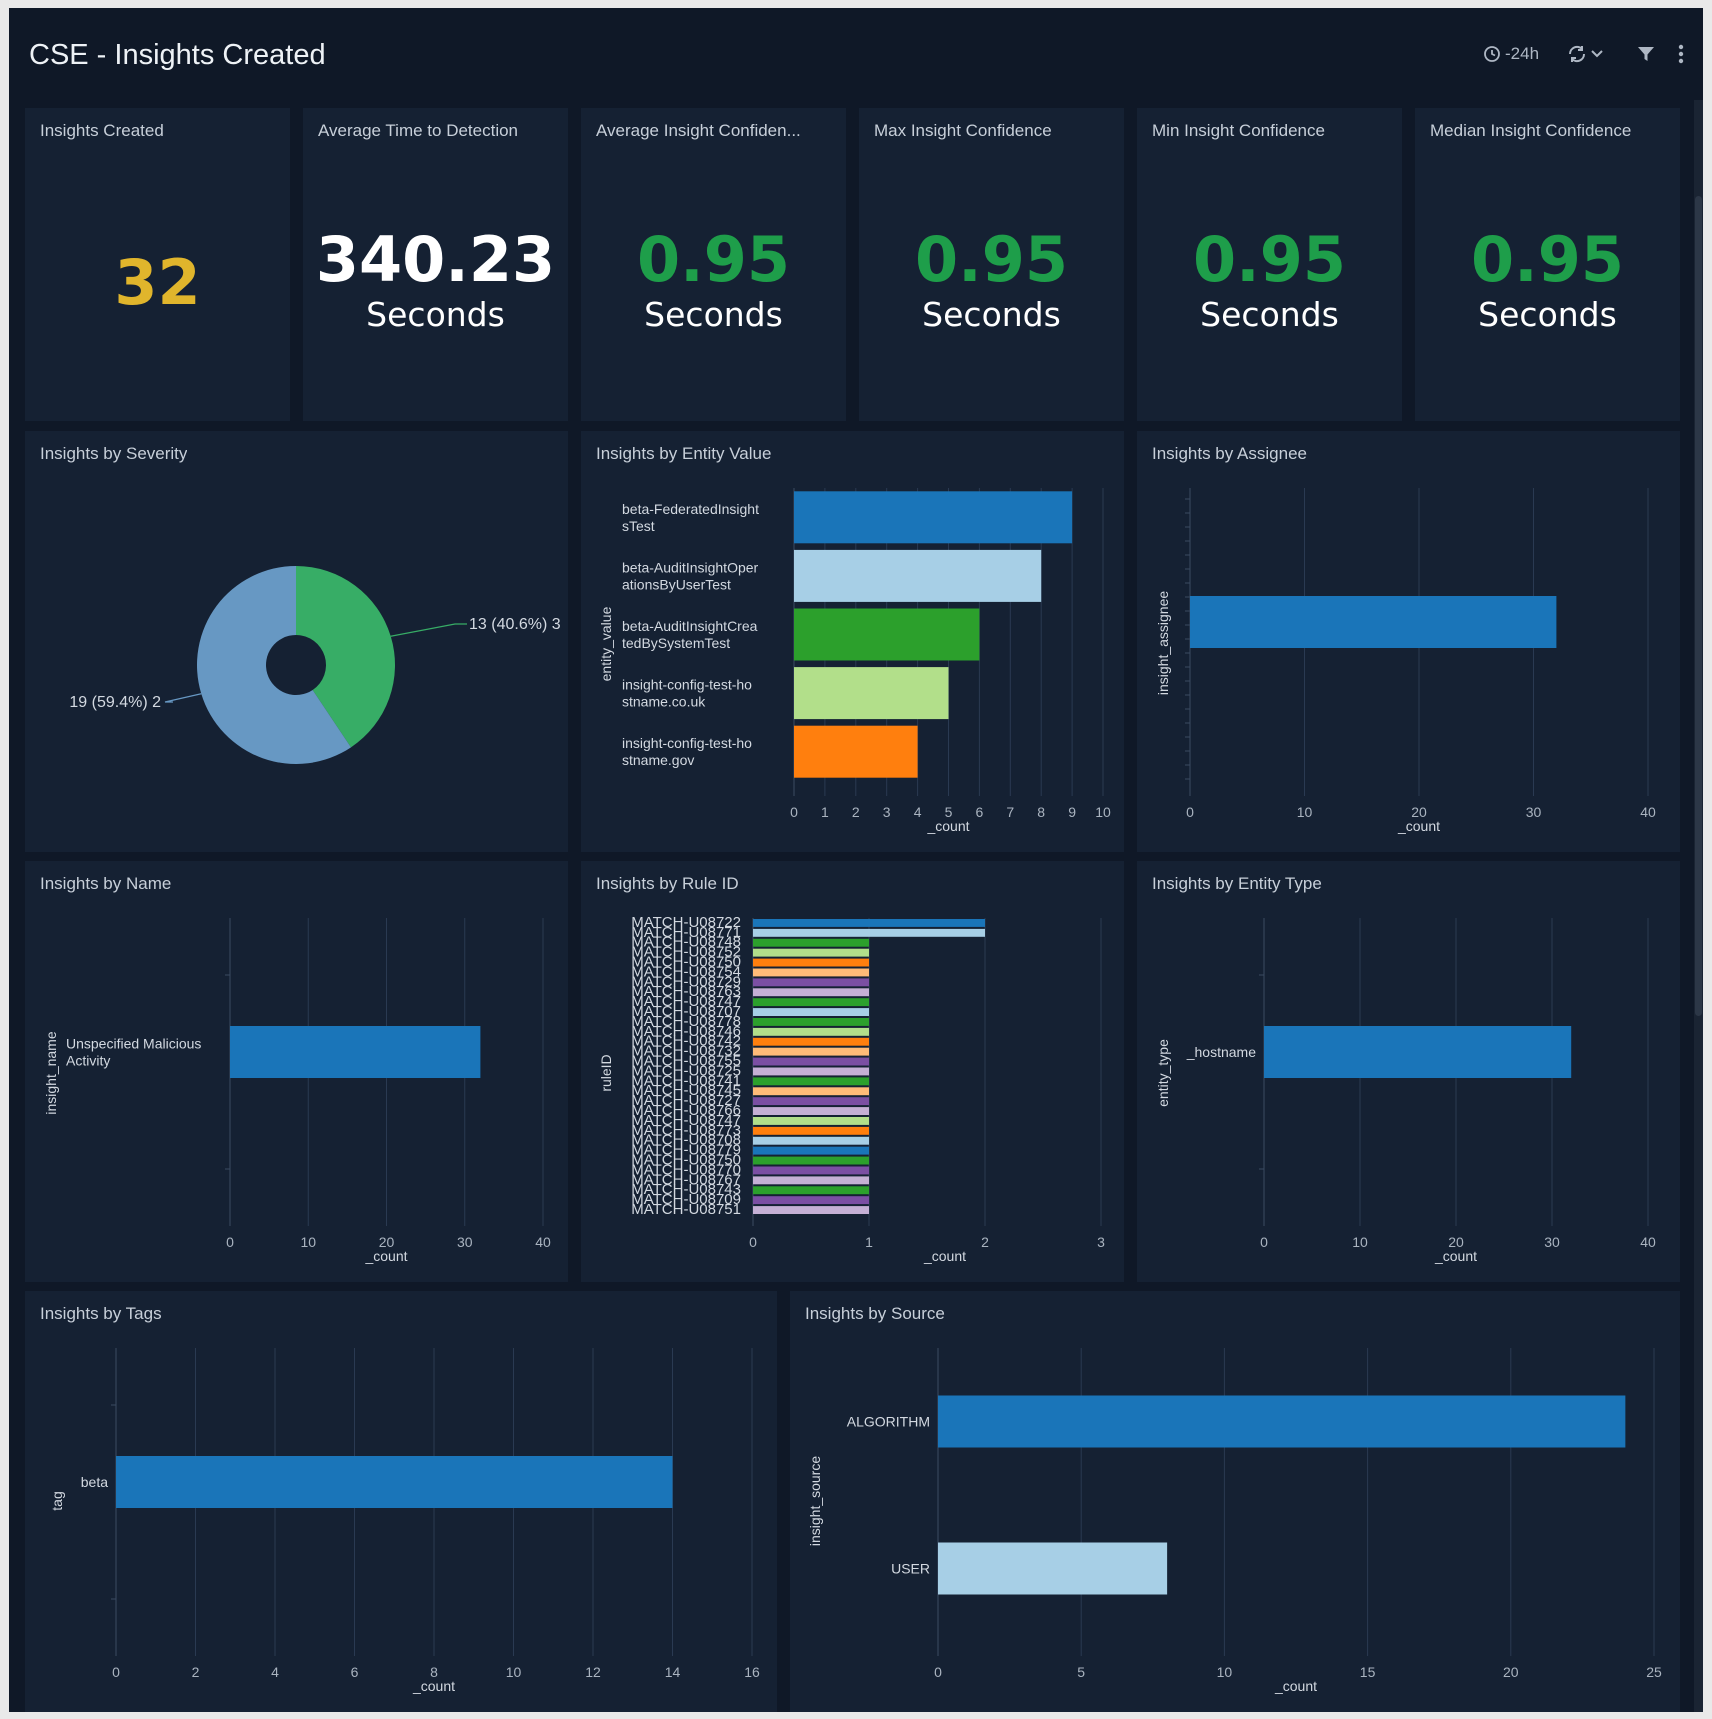 The width and height of the screenshot is (1712, 1719). I want to click on x-tick-label: 3, so click(887, 812).